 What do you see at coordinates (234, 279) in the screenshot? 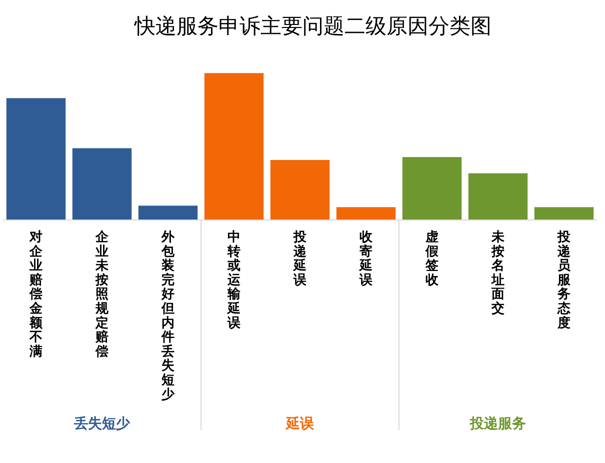
I see `x-tick-label: 中转或运输延误` at bounding box center [234, 279].